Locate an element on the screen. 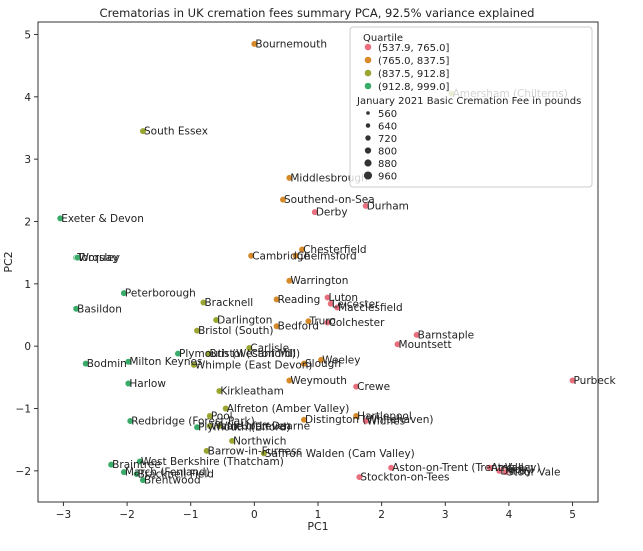  point-label: Bracknell Field is located at coordinates (176, 474).